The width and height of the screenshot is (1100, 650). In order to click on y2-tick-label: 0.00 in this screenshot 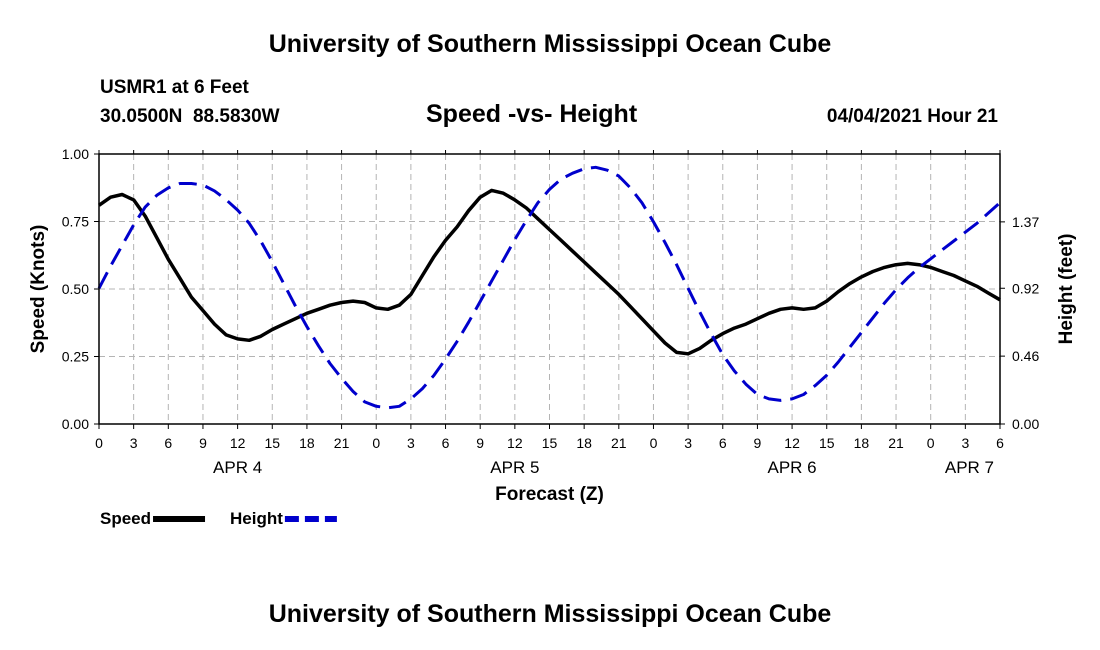, I will do `click(1025, 424)`.